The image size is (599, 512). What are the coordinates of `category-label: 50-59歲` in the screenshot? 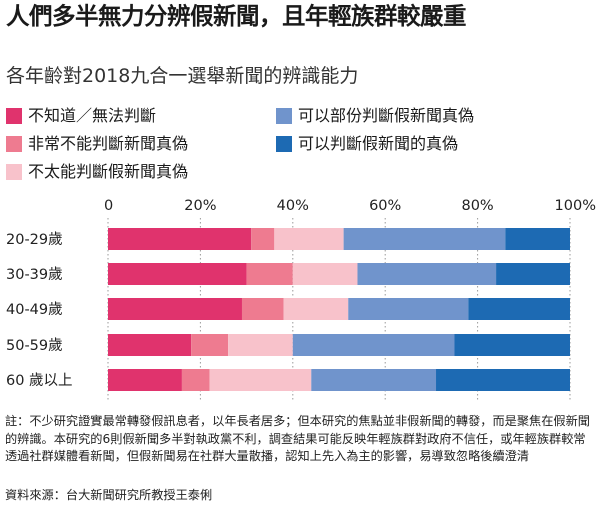 It's located at (34, 345).